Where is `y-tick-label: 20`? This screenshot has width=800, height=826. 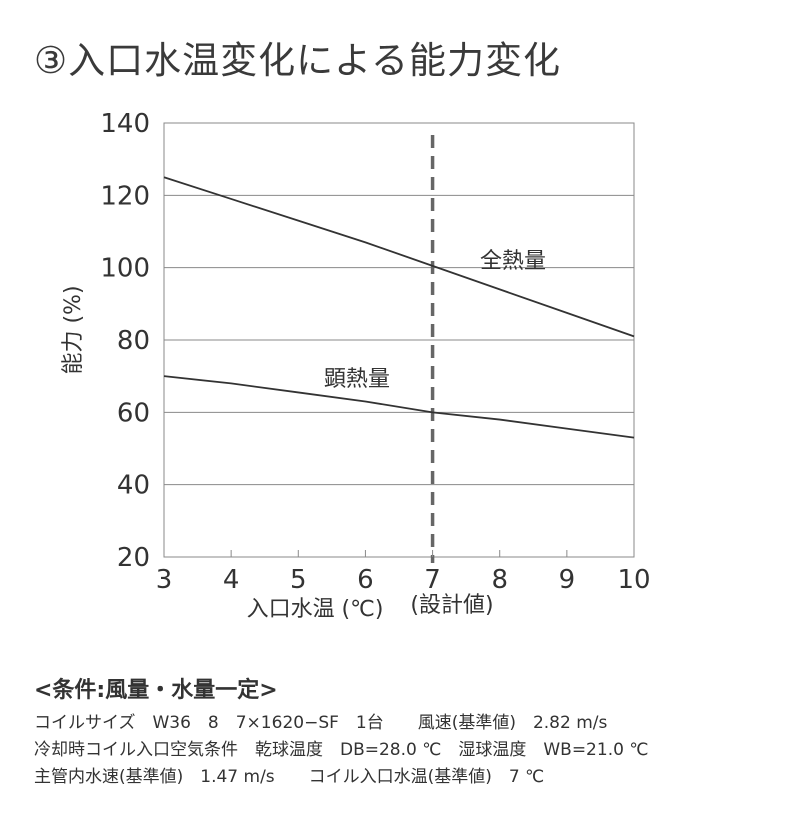
y-tick-label: 20 is located at coordinates (133, 558).